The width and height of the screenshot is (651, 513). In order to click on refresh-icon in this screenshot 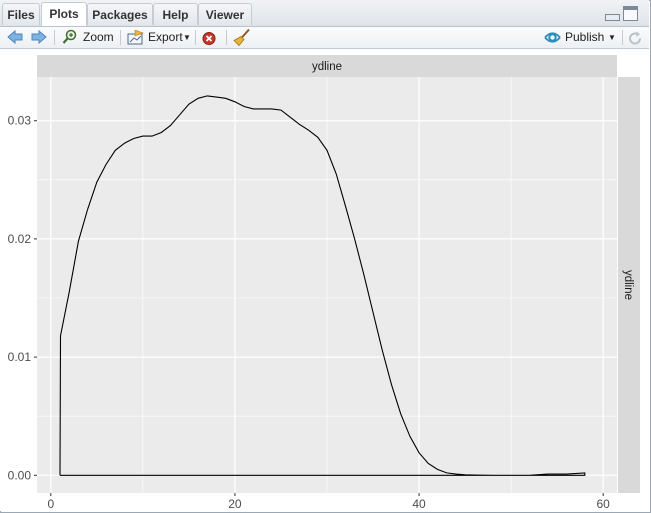, I will do `click(635, 38)`.